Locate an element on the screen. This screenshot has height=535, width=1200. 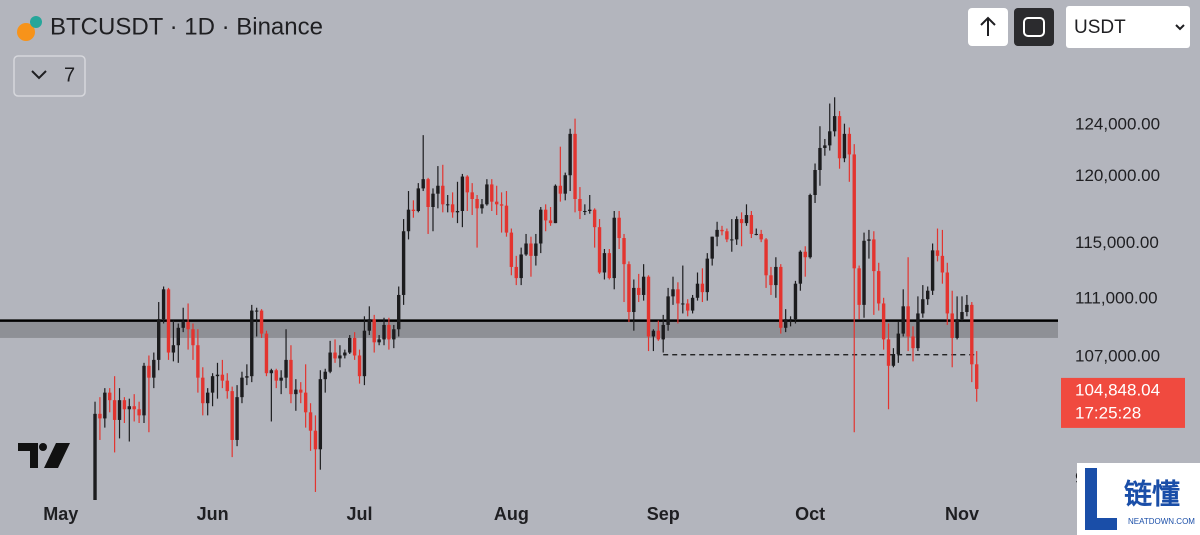
x-tick-label: Aug is located at coordinates (511, 514).